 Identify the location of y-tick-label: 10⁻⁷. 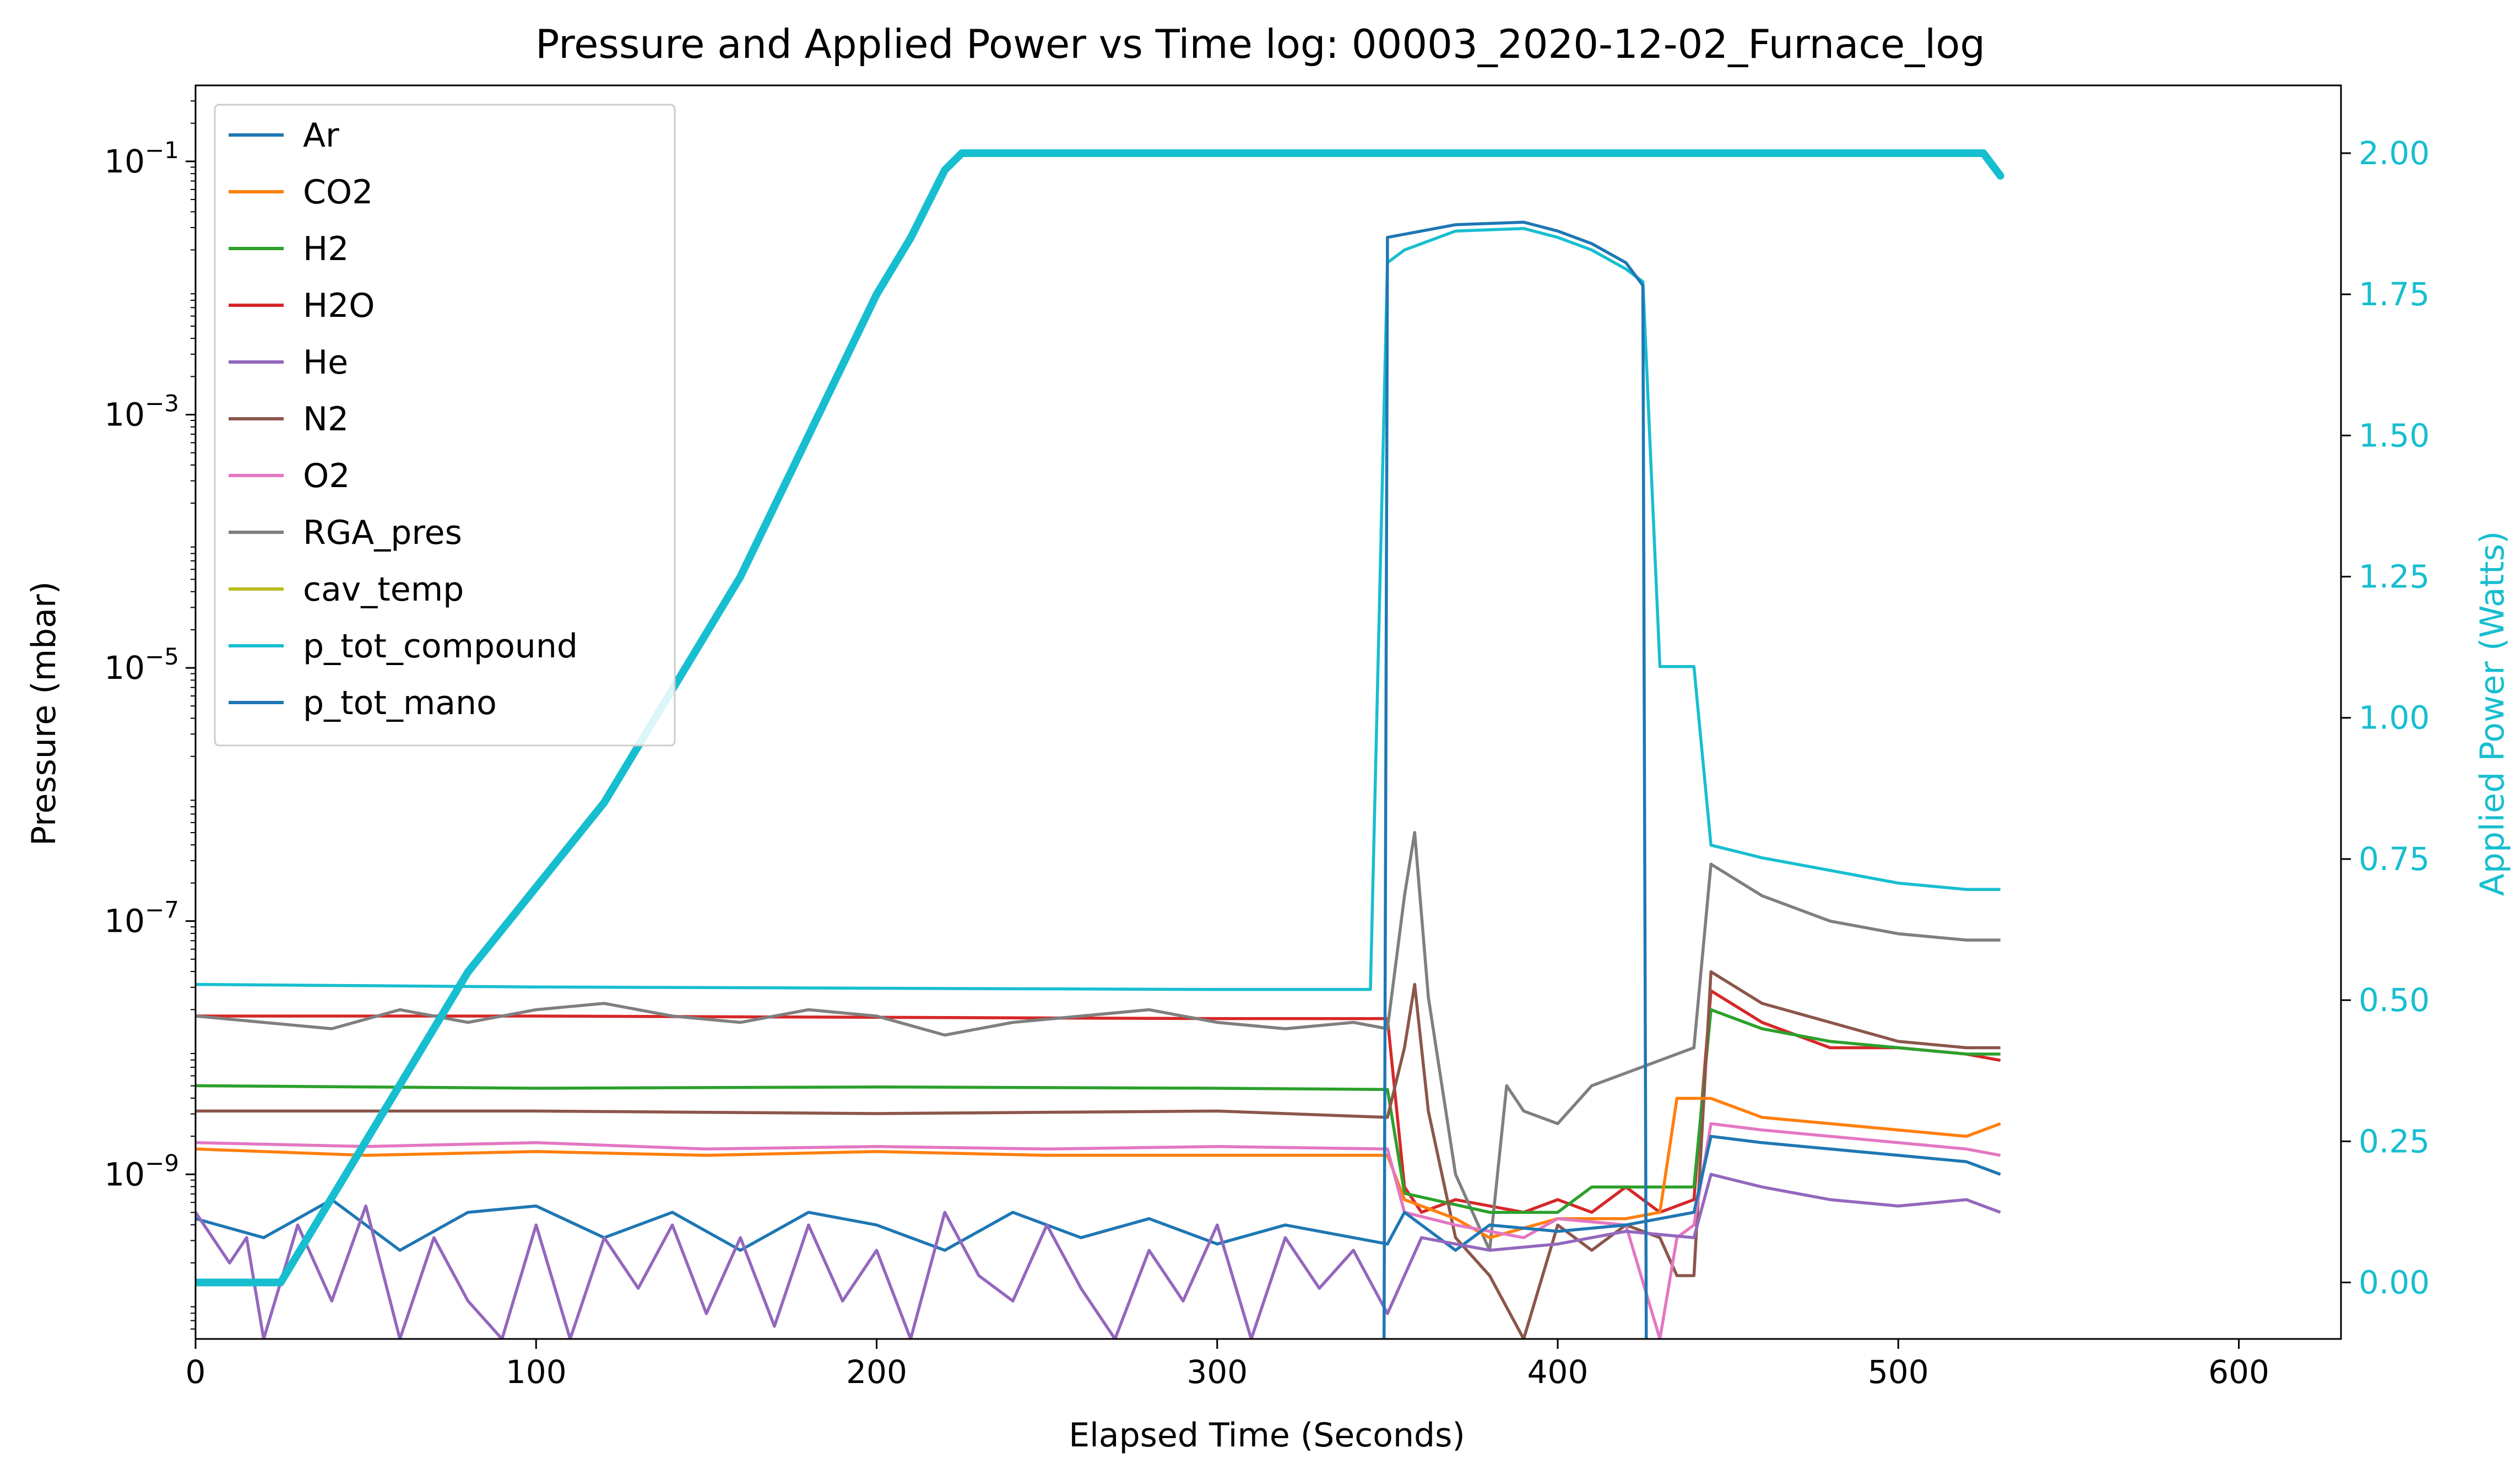
(142, 918).